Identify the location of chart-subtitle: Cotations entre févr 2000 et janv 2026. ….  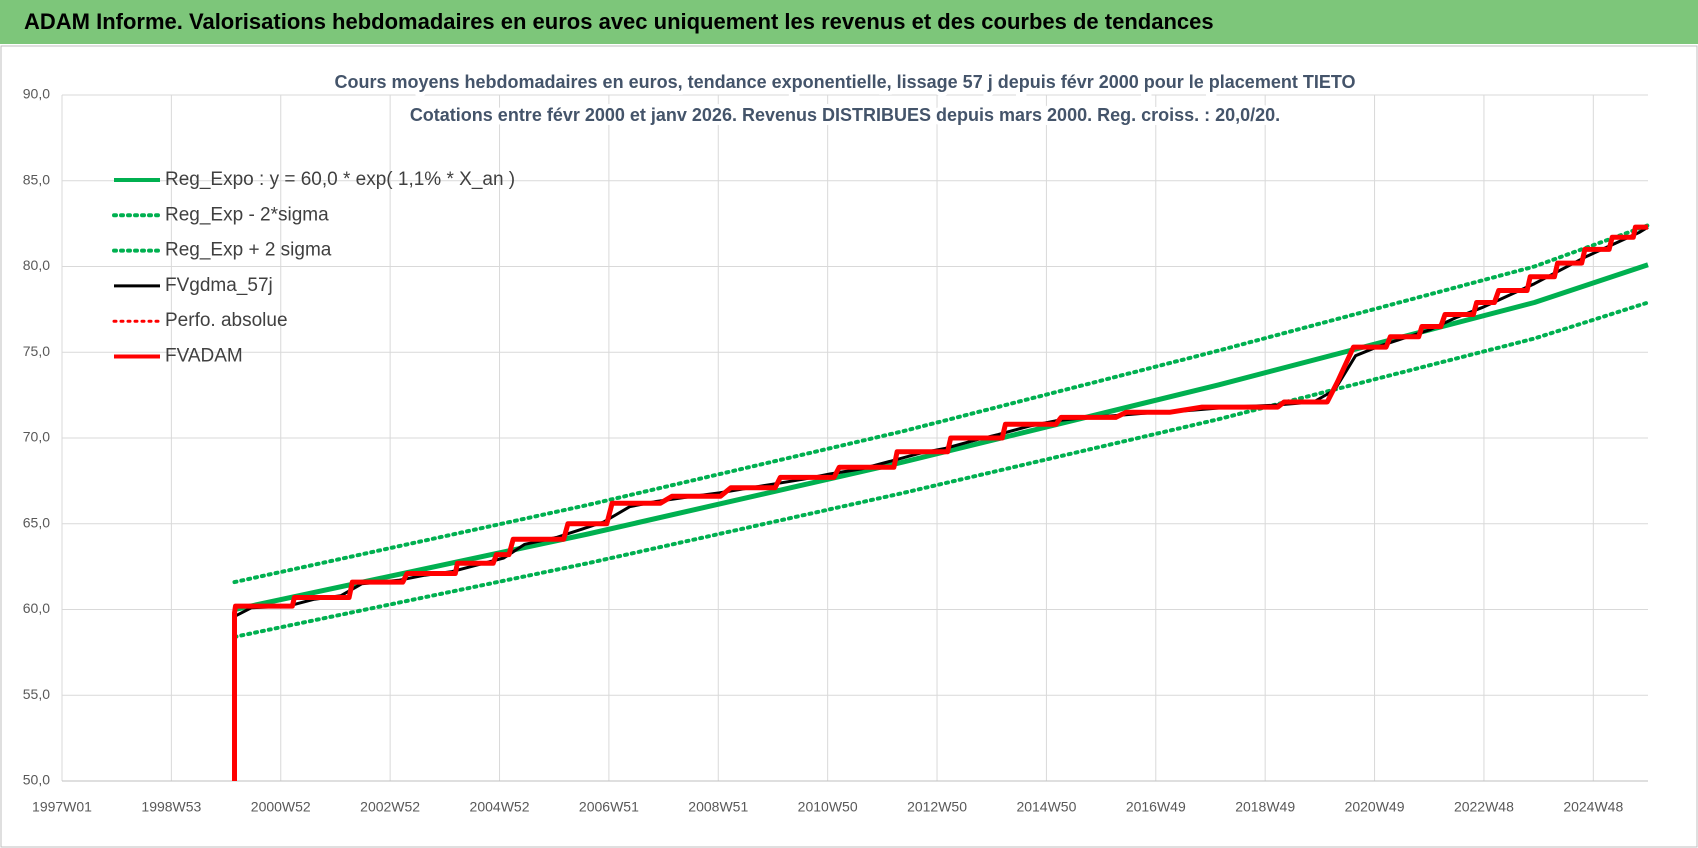
(845, 115).